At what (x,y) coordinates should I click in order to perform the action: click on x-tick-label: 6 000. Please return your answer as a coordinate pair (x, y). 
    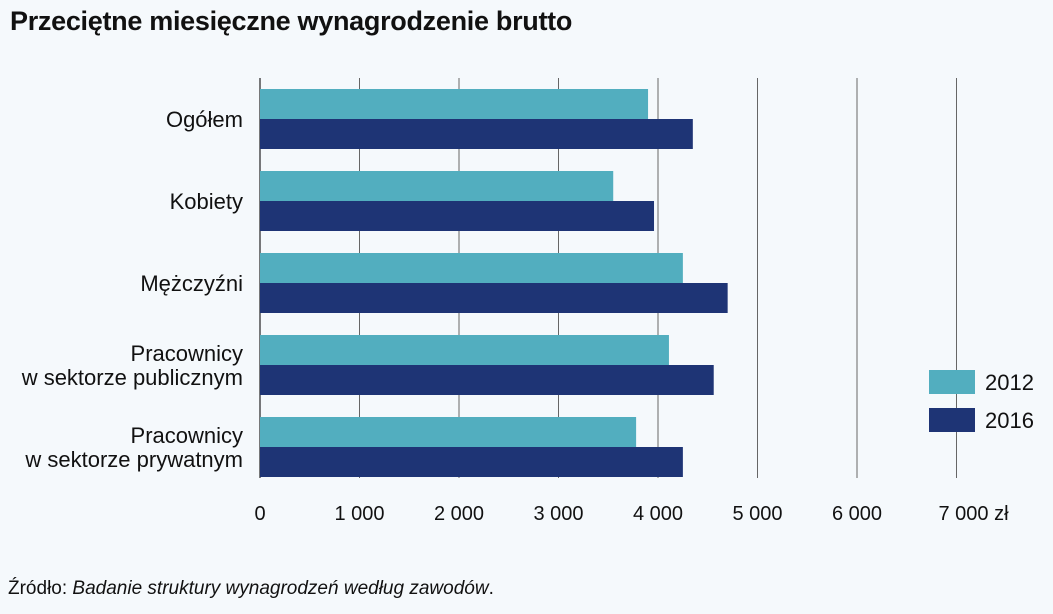
    Looking at the image, I should click on (857, 514).